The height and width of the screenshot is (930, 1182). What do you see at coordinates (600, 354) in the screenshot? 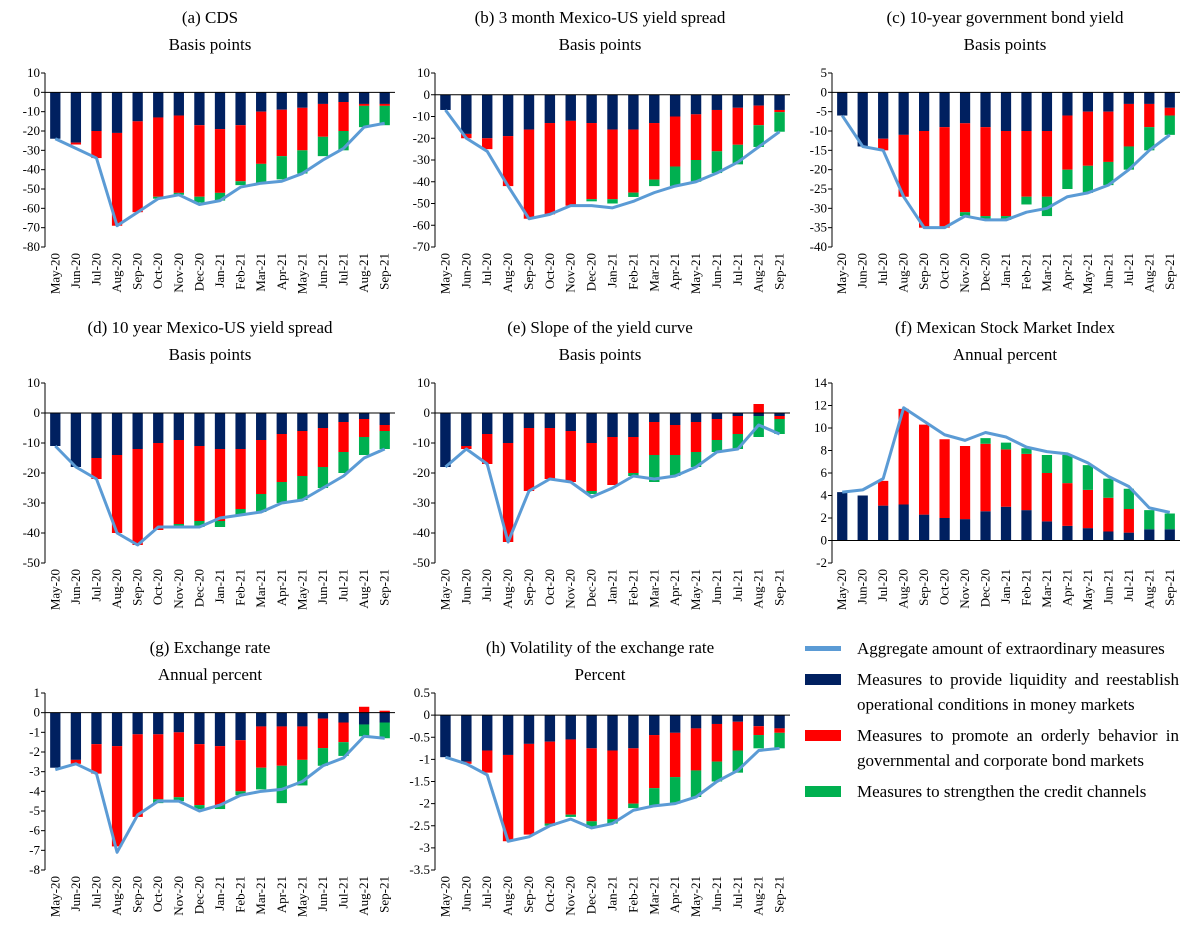
I see `chart-subtitle: Basis points` at bounding box center [600, 354].